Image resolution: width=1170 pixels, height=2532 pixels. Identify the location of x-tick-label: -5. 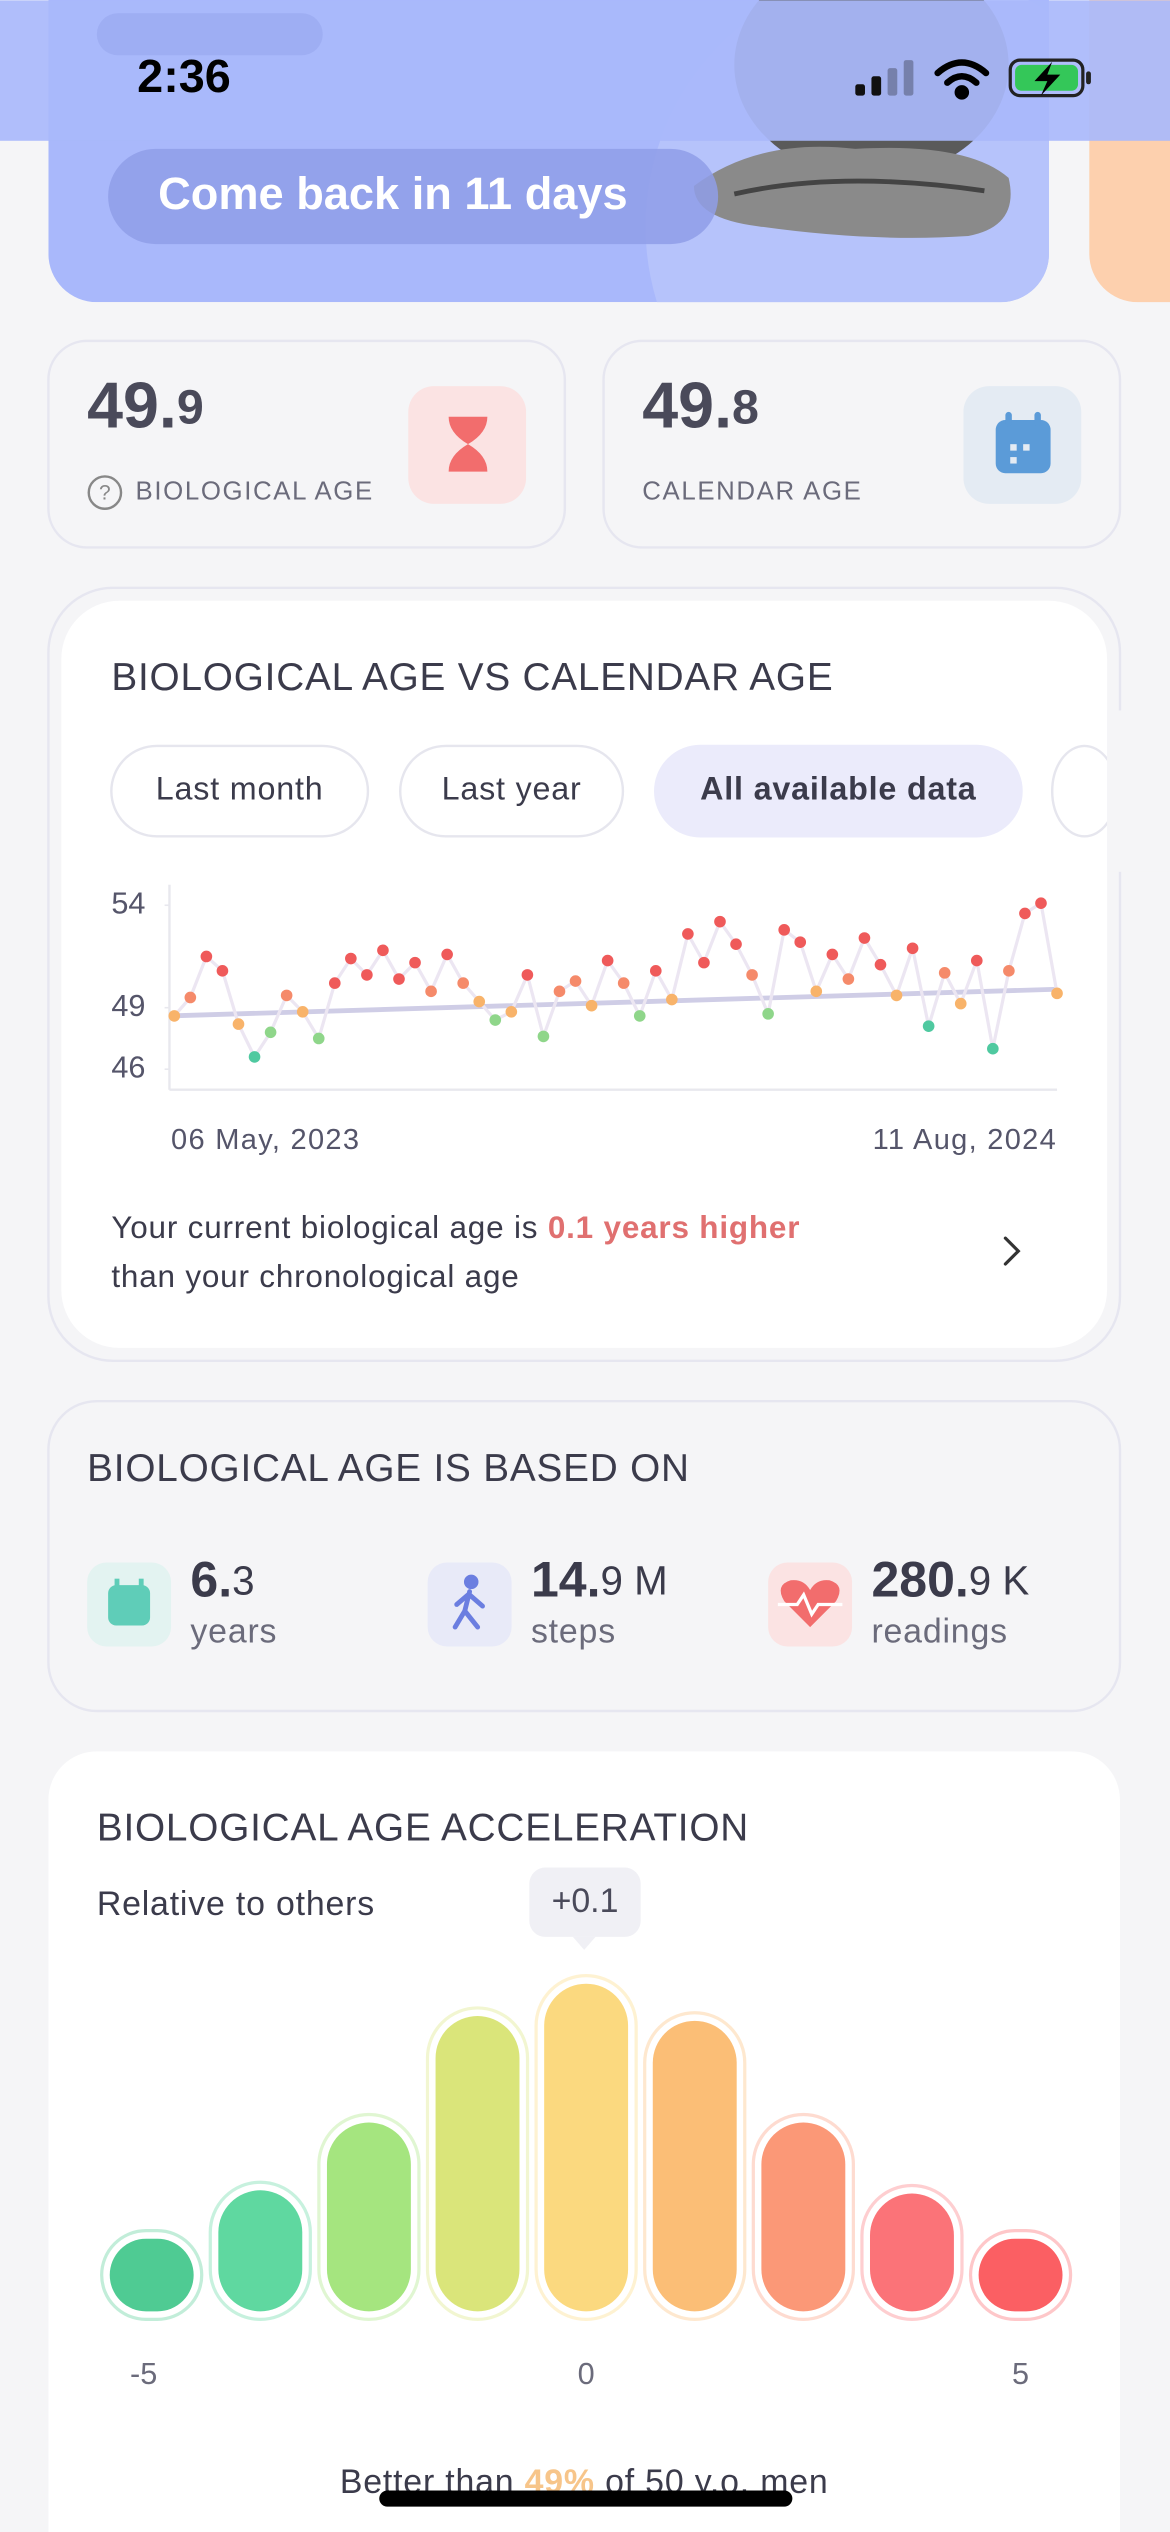
(143, 2374).